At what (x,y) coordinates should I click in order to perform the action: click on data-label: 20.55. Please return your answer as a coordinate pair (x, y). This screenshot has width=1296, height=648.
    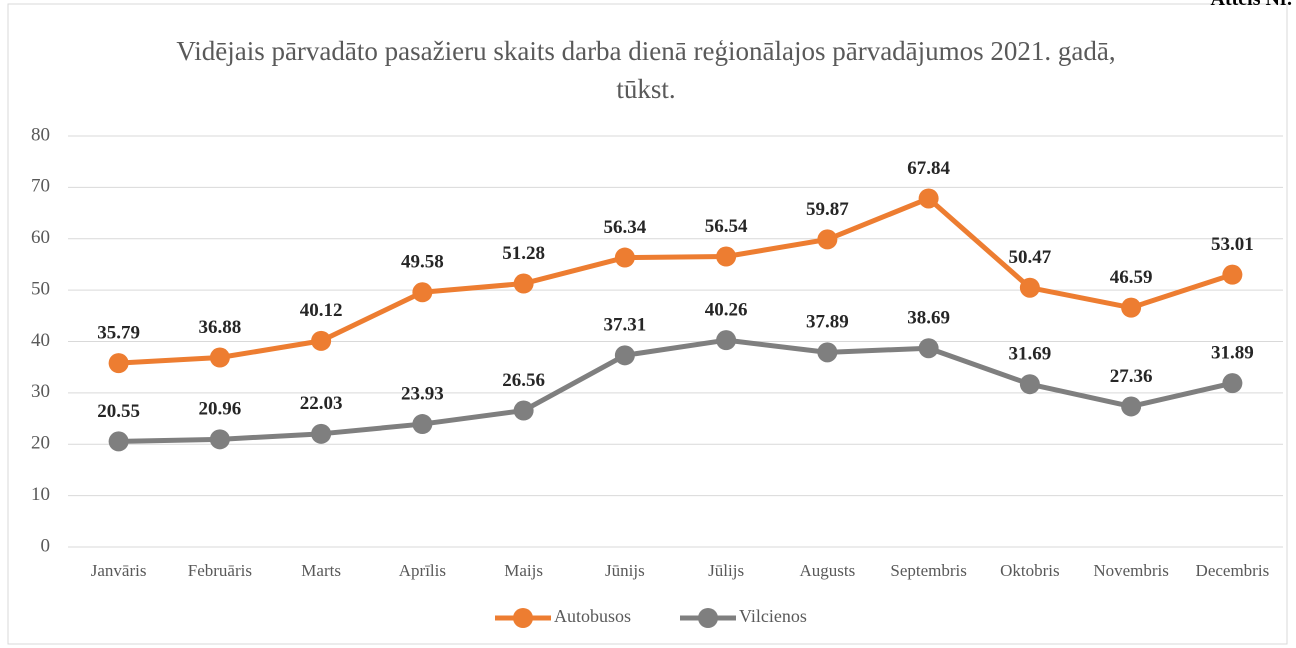
    Looking at the image, I should click on (118, 411).